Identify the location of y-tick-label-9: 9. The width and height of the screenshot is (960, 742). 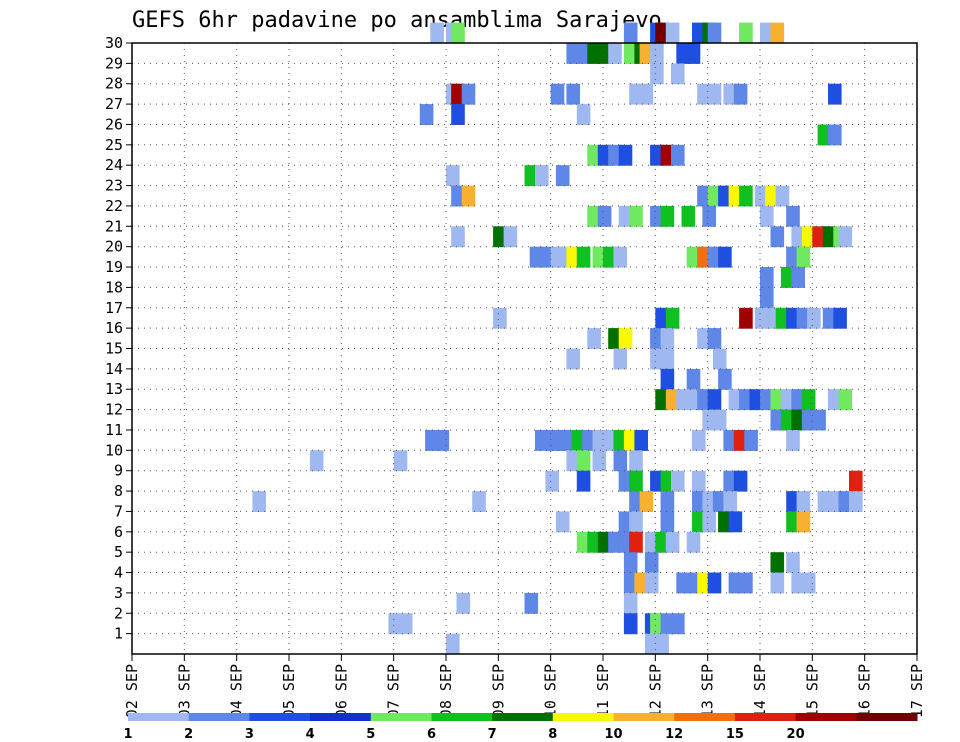
(118, 471).